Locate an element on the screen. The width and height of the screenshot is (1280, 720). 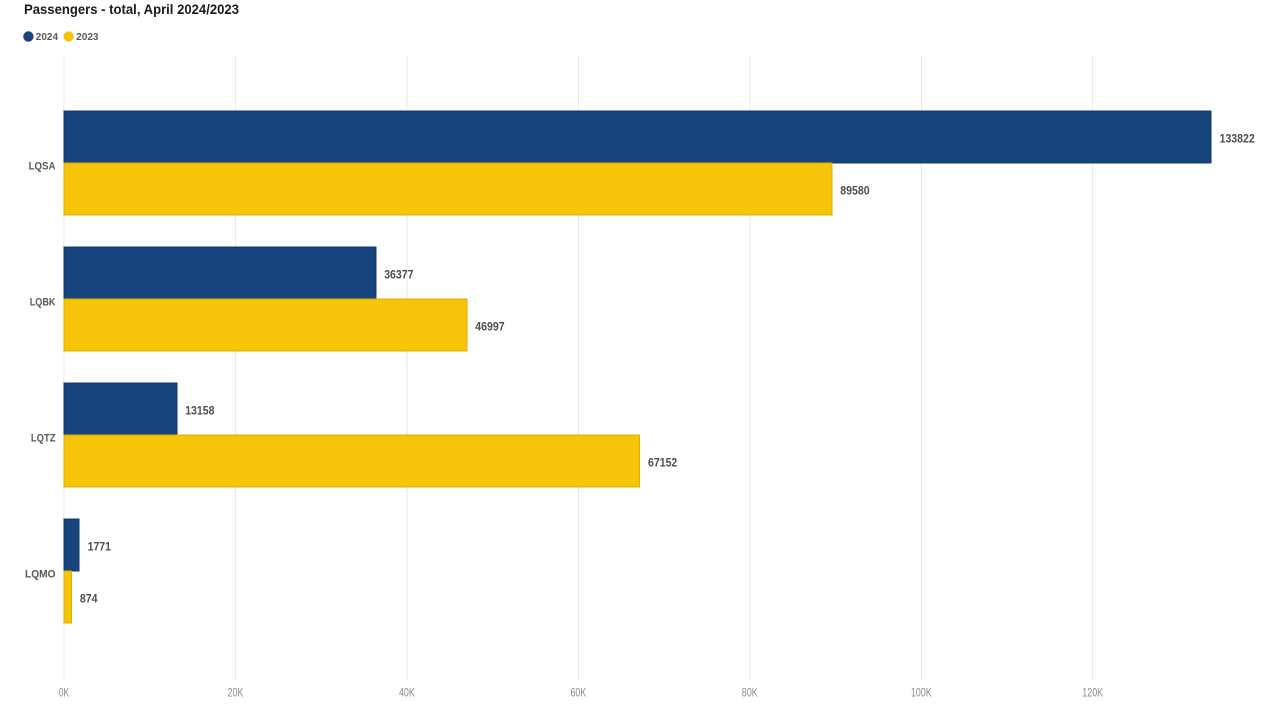
svg-text: 60K is located at coordinates (578, 693).